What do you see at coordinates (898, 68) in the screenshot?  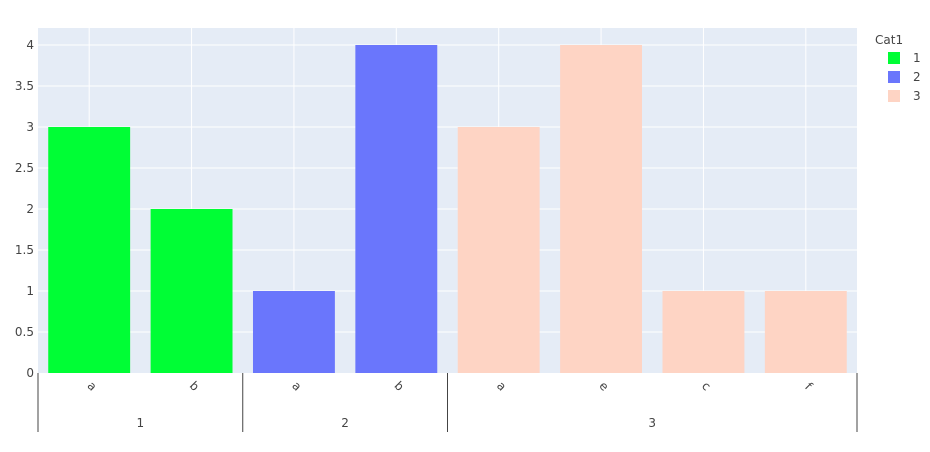 I see `legend: Cat1 1 2 3` at bounding box center [898, 68].